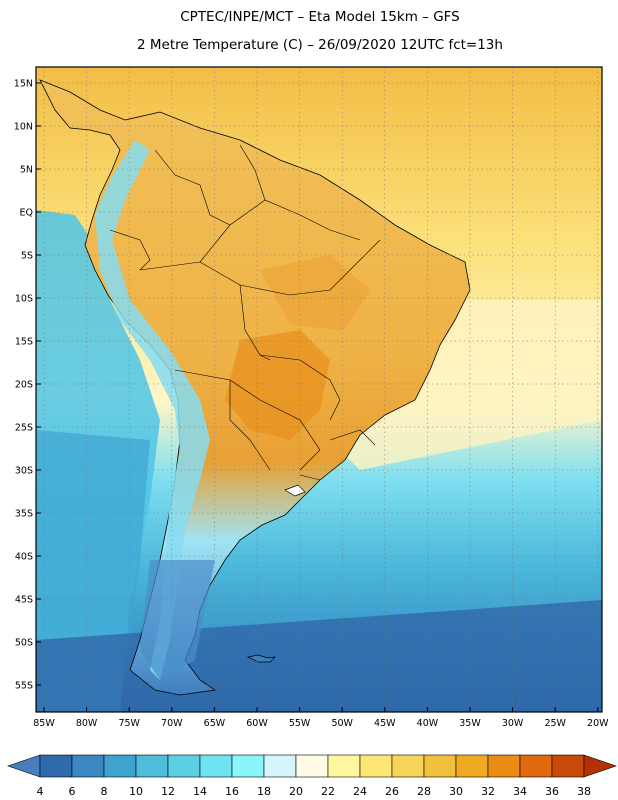 The height and width of the screenshot is (800, 618). What do you see at coordinates (24, 600) in the screenshot?
I see `lat-label: 45S` at bounding box center [24, 600].